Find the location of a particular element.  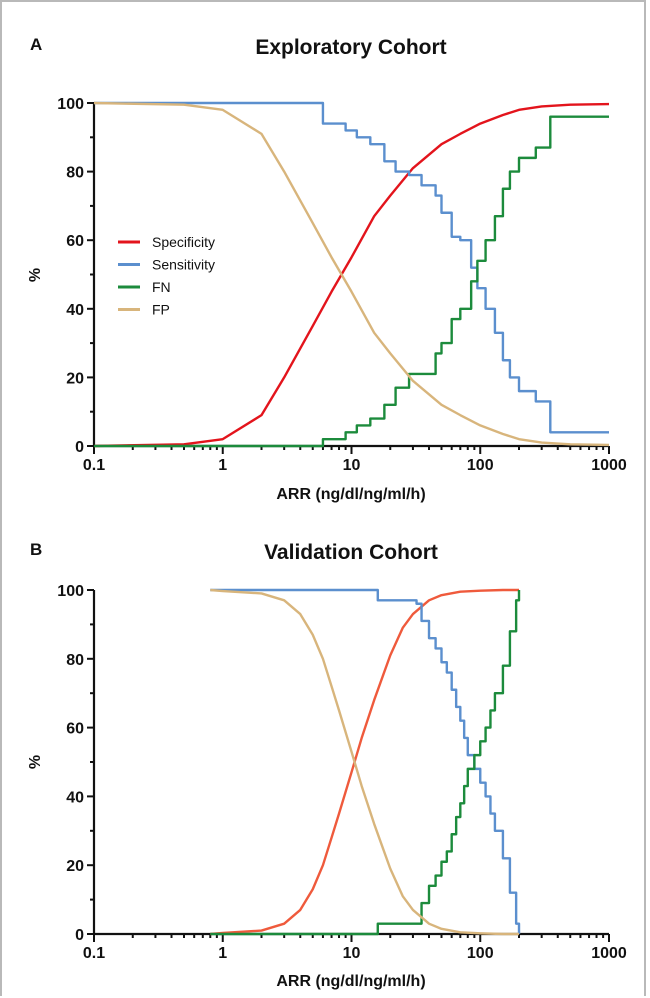

legend-label-specificity: Specificity is located at coordinates (183, 242).